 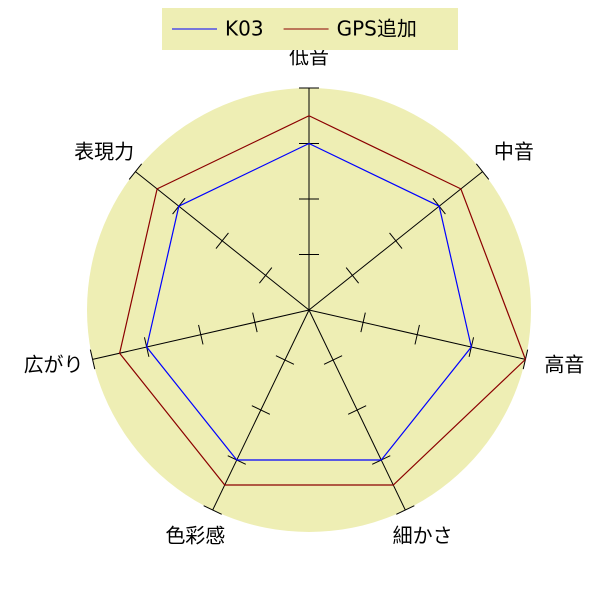 I want to click on category-label: 表現力, so click(x=104, y=151).